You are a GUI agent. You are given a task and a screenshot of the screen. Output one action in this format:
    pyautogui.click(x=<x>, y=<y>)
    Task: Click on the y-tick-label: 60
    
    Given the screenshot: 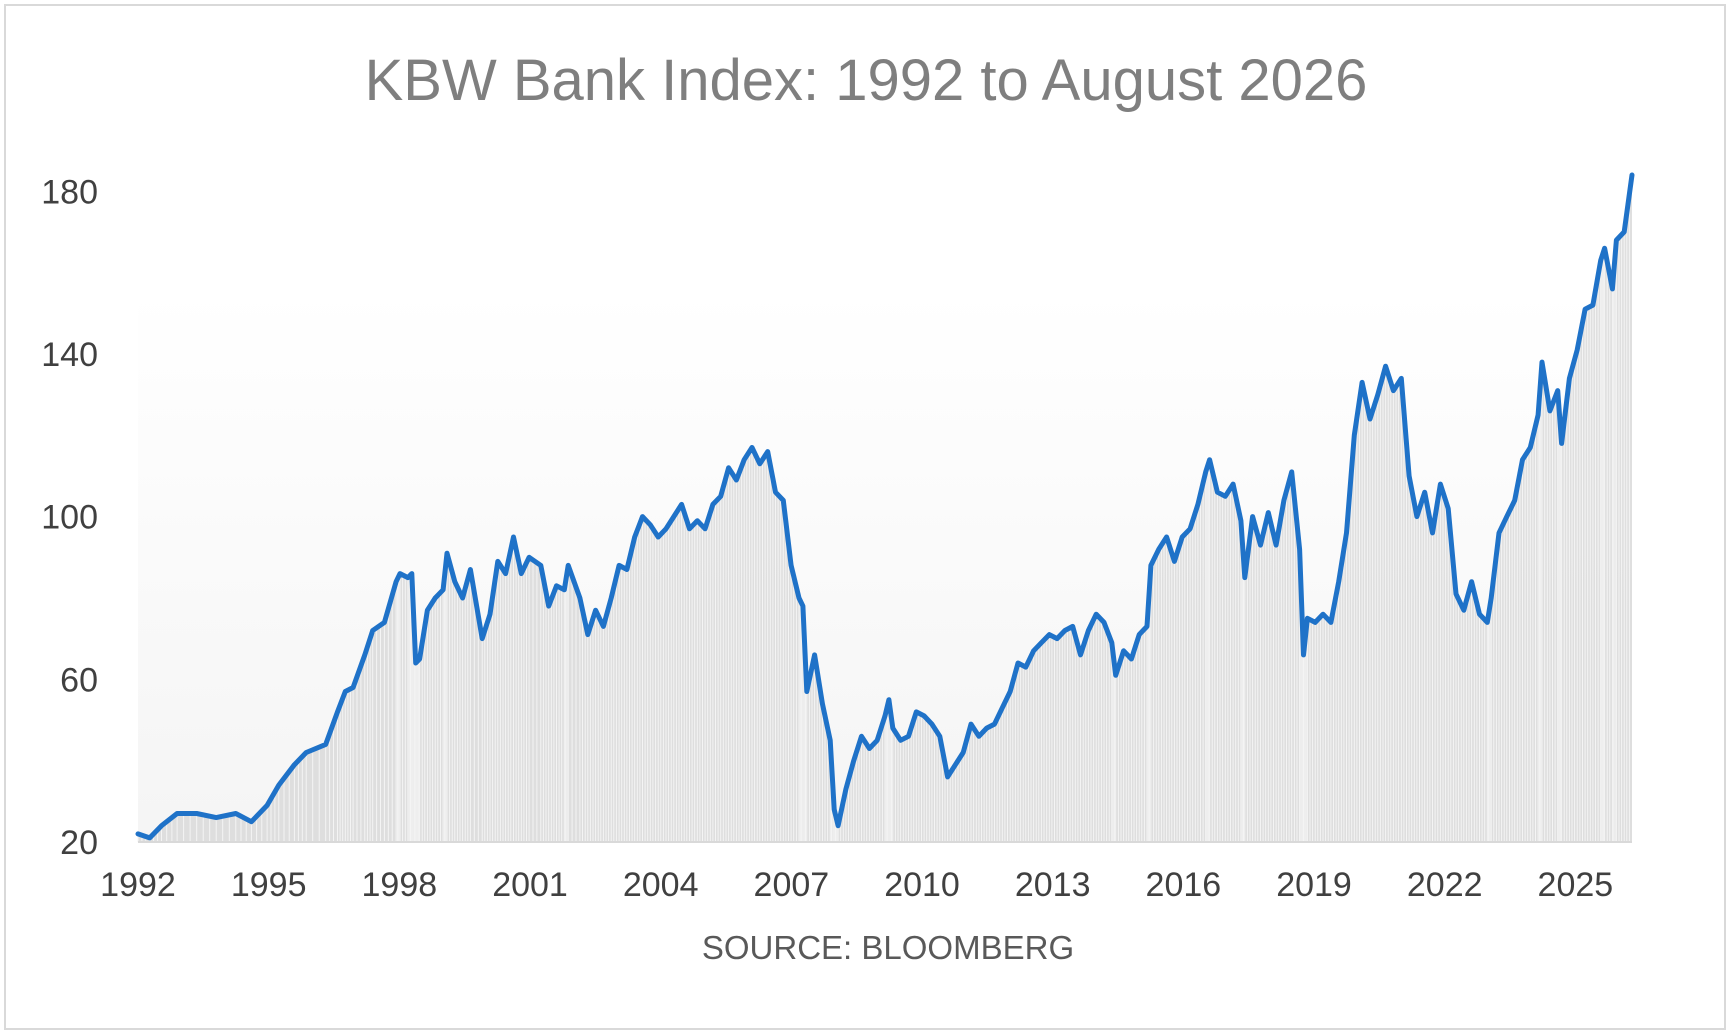 What is the action you would take?
    pyautogui.click(x=79, y=680)
    